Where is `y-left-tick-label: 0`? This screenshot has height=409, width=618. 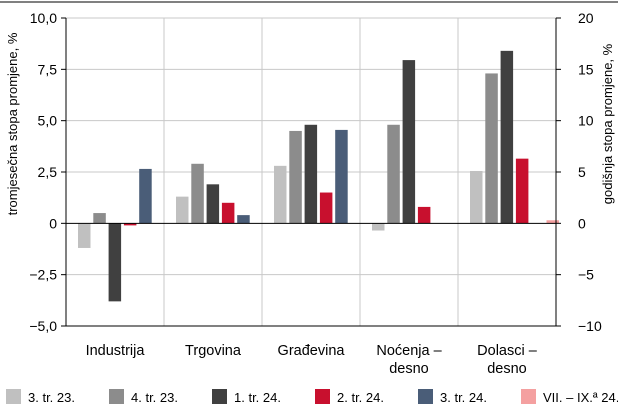 y-left-tick-label: 0 is located at coordinates (53, 223).